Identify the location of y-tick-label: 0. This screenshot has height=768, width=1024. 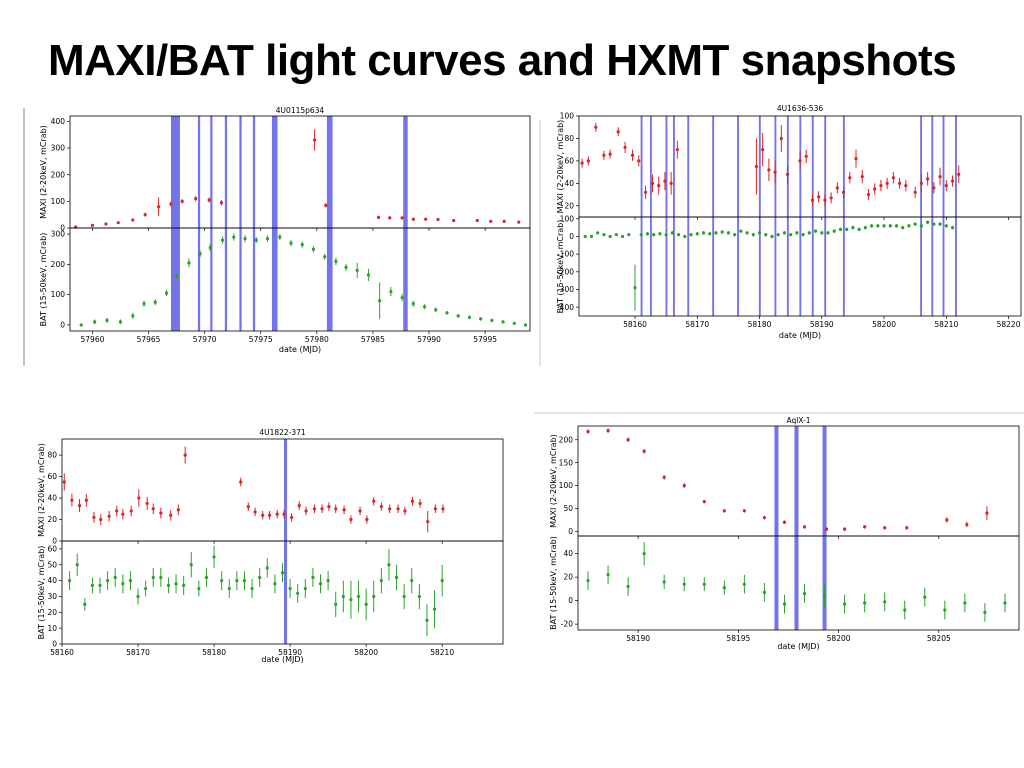
(571, 236).